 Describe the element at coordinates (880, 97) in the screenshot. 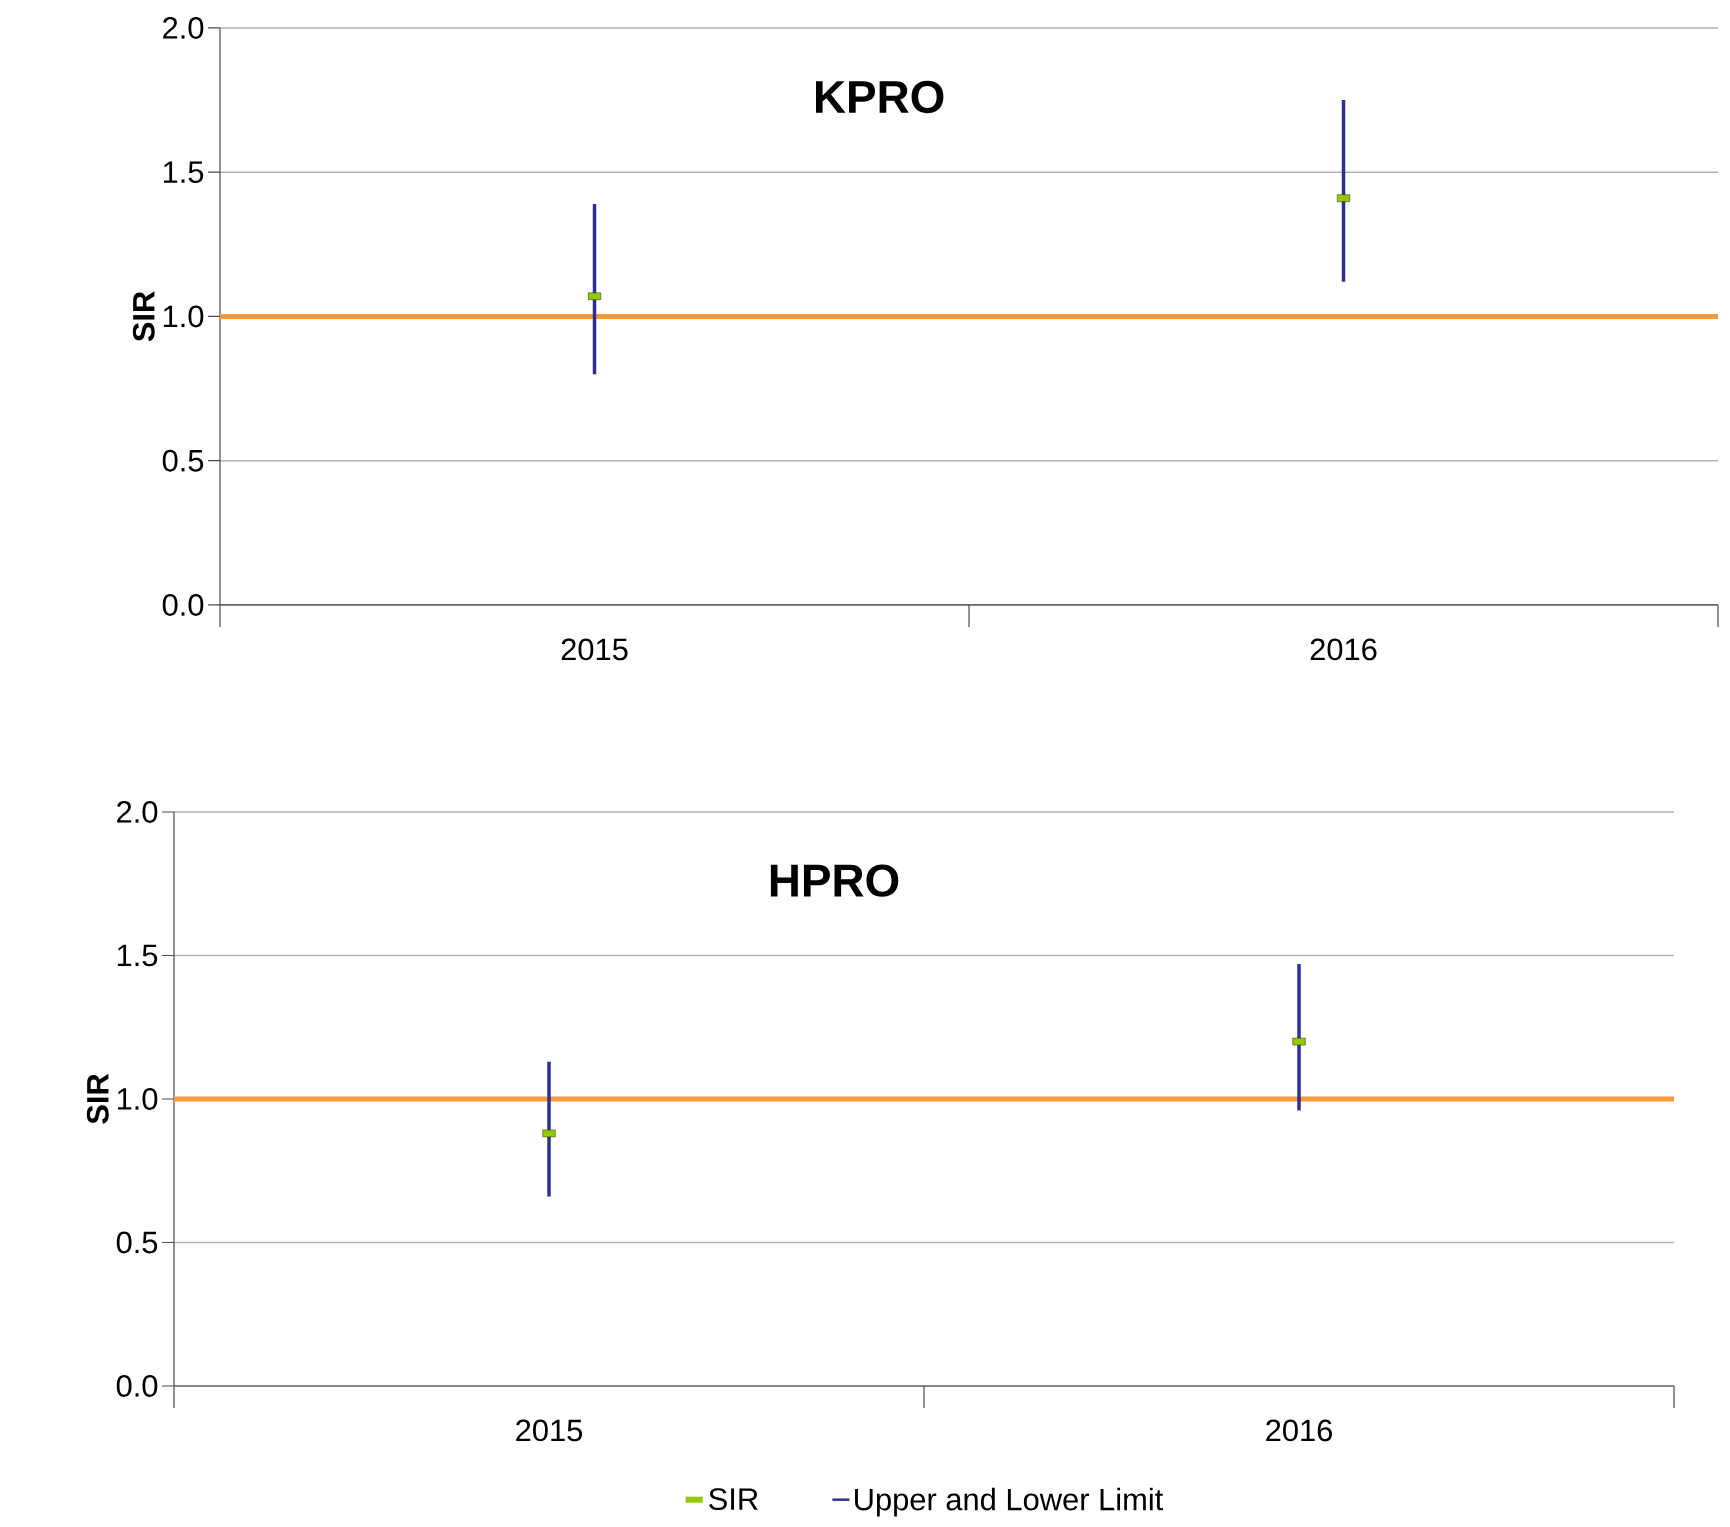

I see `text: KPRO` at that location.